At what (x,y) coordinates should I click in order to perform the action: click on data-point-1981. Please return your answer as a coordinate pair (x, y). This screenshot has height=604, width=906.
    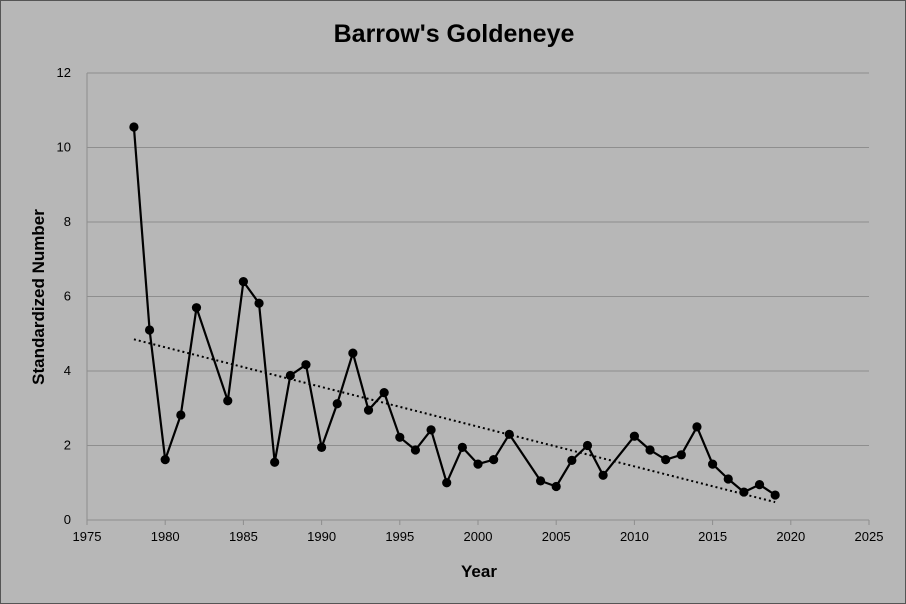
    Looking at the image, I should click on (181, 415).